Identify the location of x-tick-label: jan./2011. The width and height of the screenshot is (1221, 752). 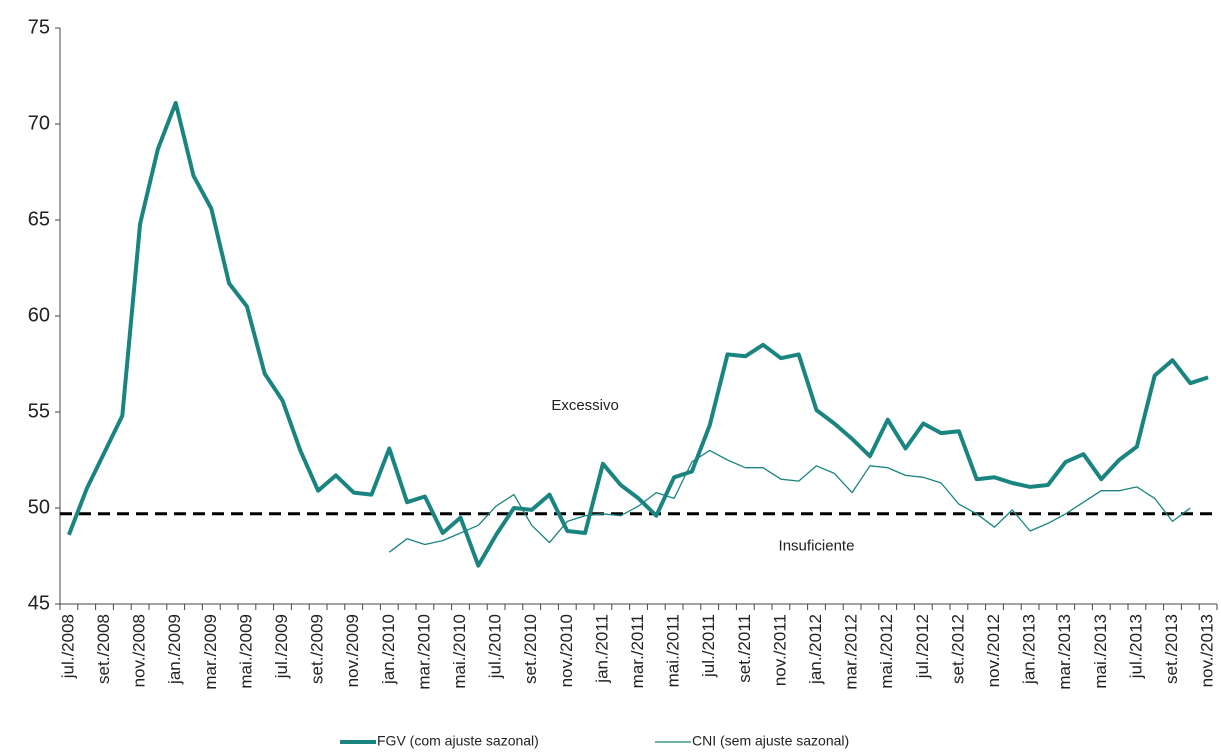
(601, 649).